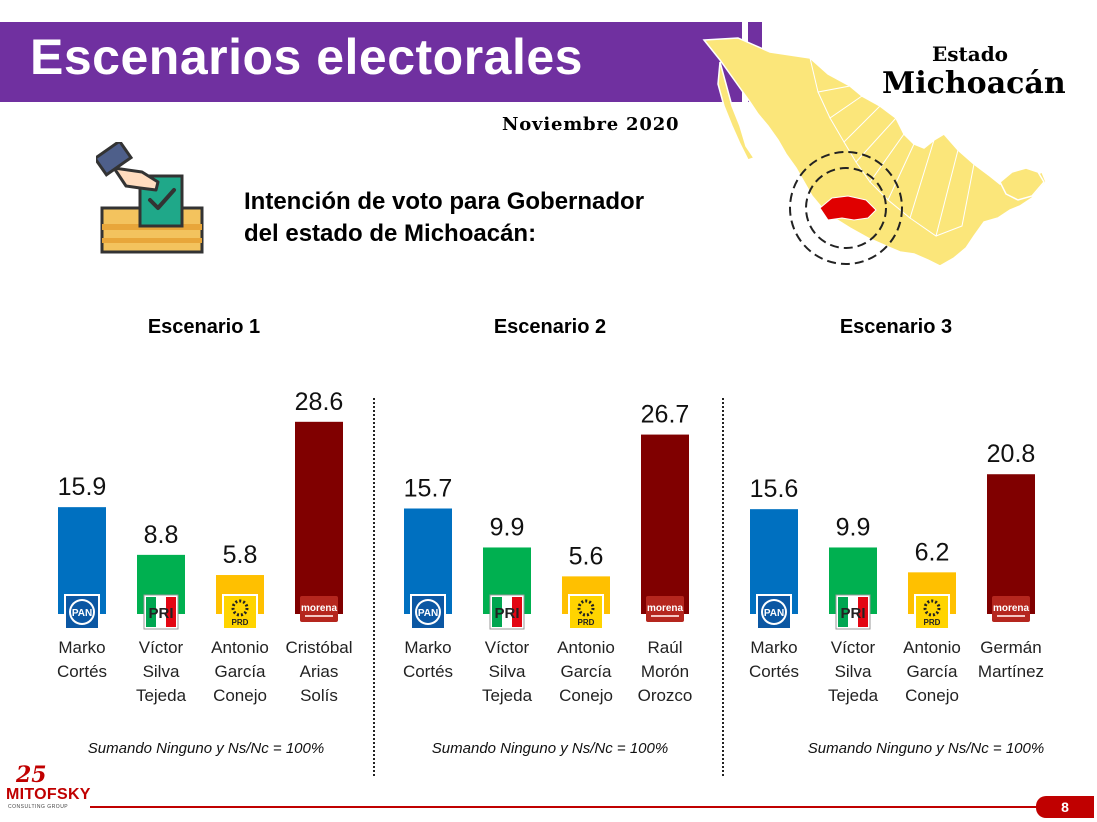 This screenshot has height=822, width=1097. What do you see at coordinates (428, 647) in the screenshot?
I see `candidate-name-line: Marko` at bounding box center [428, 647].